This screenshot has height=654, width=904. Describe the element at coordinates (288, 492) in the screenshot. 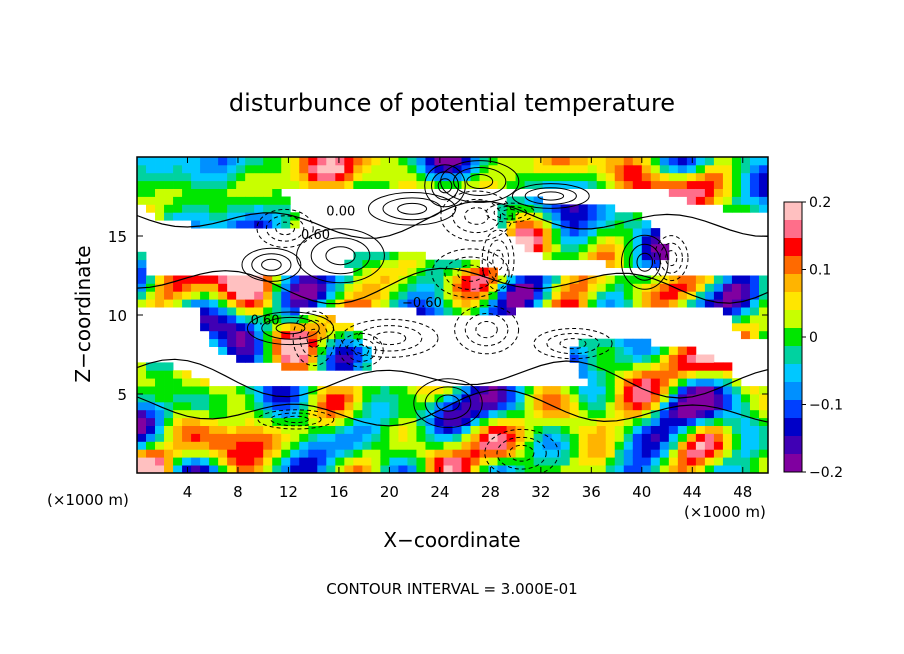

I see `x-tick-label: 12` at that location.